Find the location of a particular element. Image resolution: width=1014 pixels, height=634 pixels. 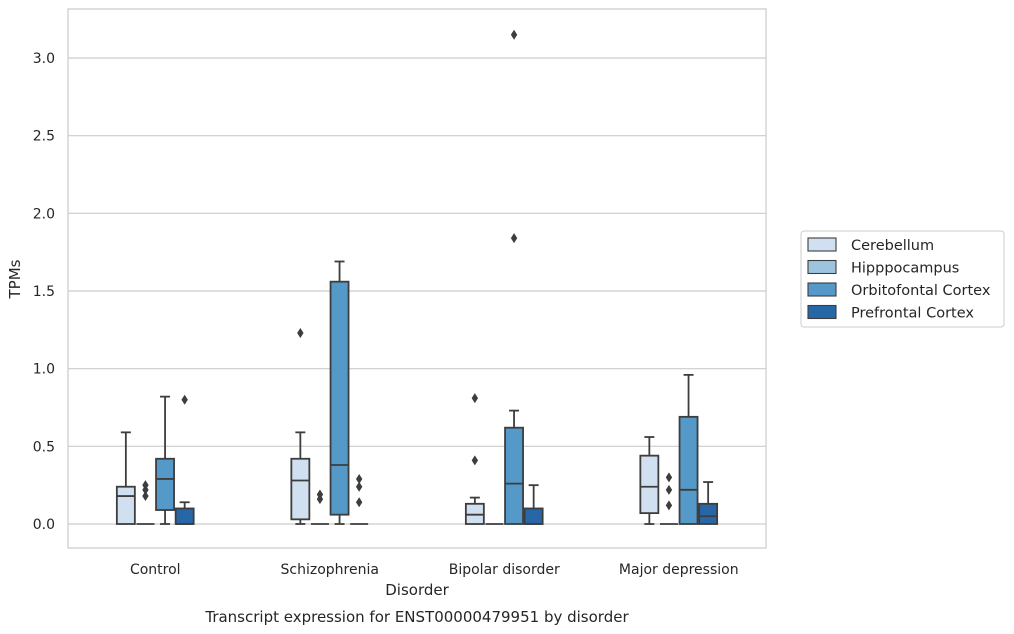

legend-frame is located at coordinates (902, 279).